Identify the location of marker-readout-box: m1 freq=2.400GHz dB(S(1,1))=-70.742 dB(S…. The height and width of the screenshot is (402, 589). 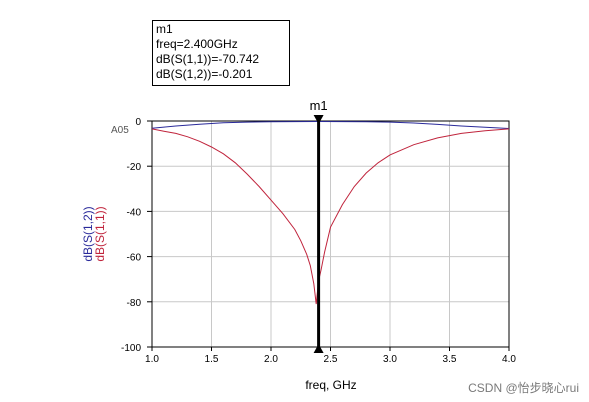
(221, 53).